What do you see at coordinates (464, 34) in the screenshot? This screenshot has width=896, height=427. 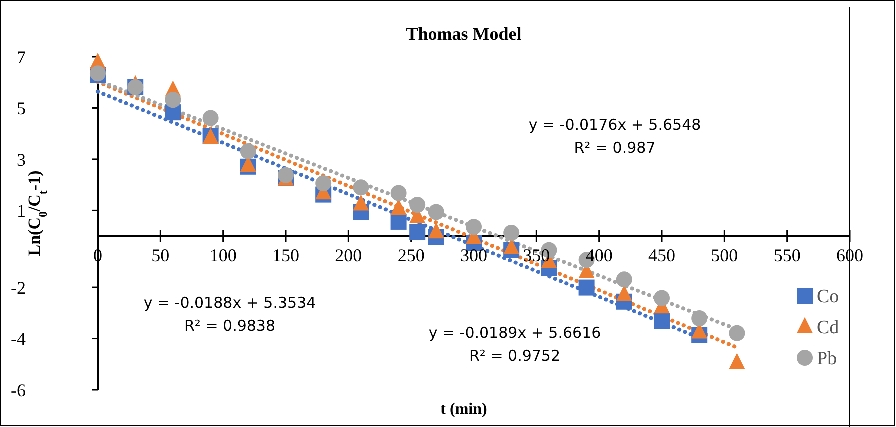 I see `chart-title: Thomas Model` at bounding box center [464, 34].